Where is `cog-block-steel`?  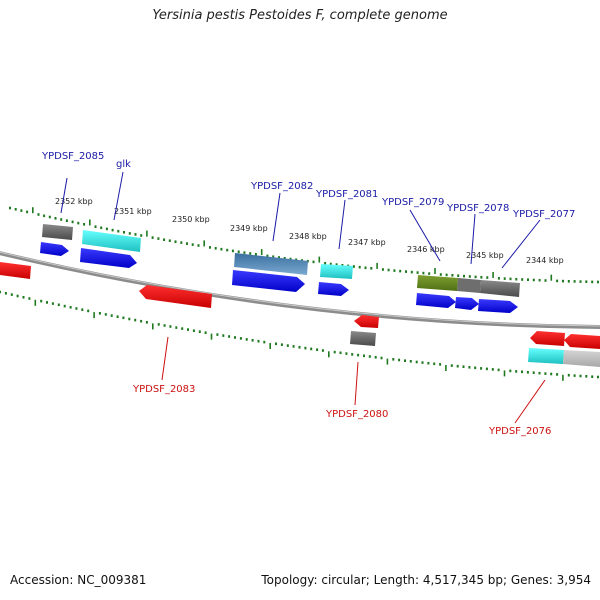 cog-block-steel is located at coordinates (271, 264).